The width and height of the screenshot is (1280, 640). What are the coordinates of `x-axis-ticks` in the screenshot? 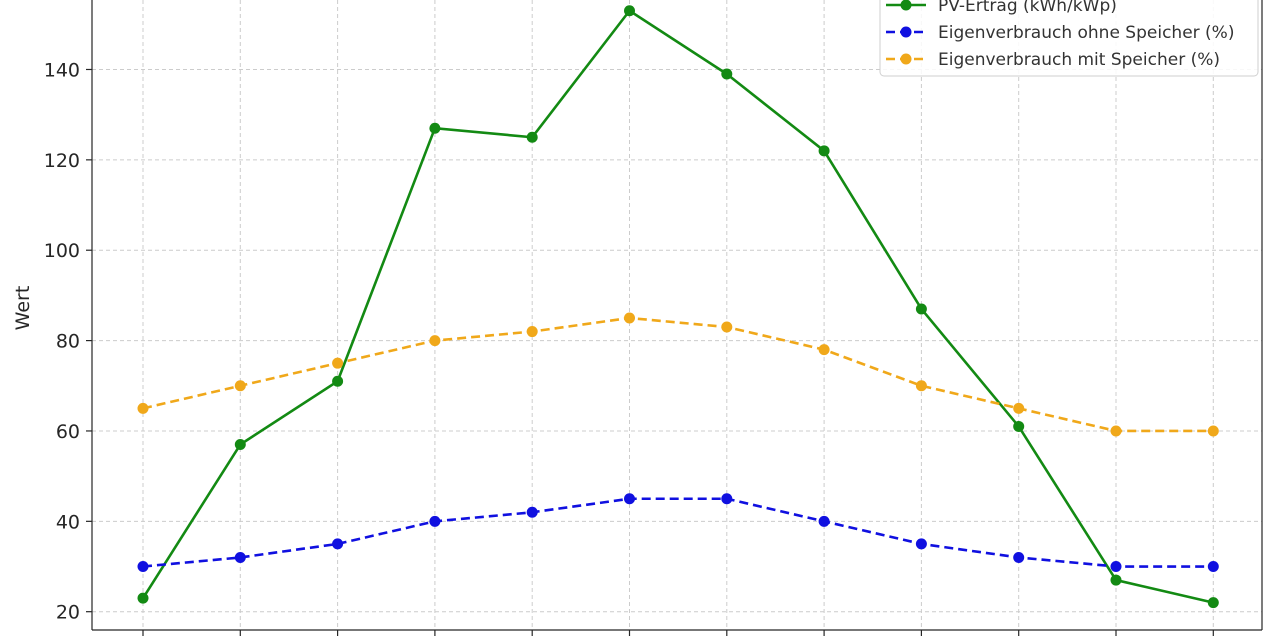 It's located at (678, 633).